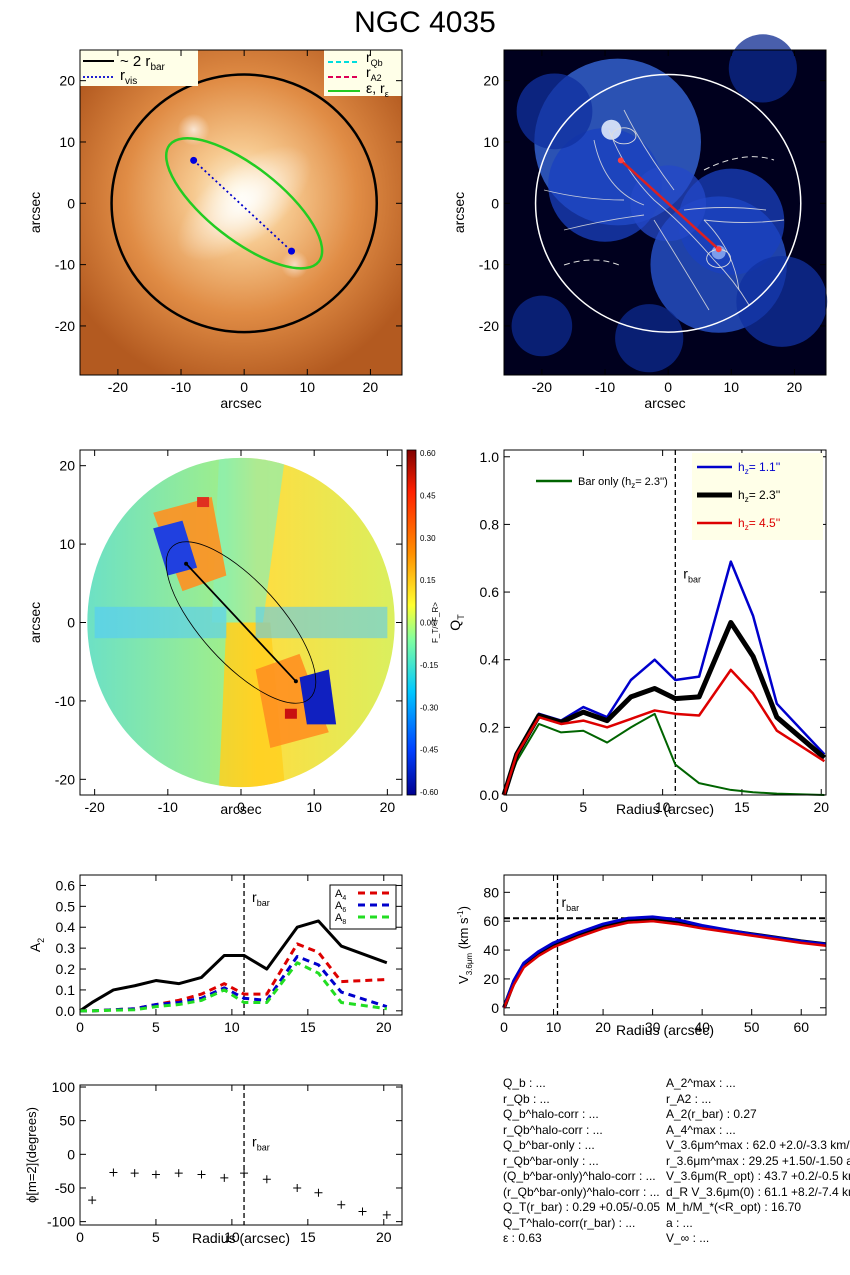 The height and width of the screenshot is (1275, 850). I want to click on axes-panel: -20 -10 0 10 20 -20 -10 0 10 20, so click(652, 222).